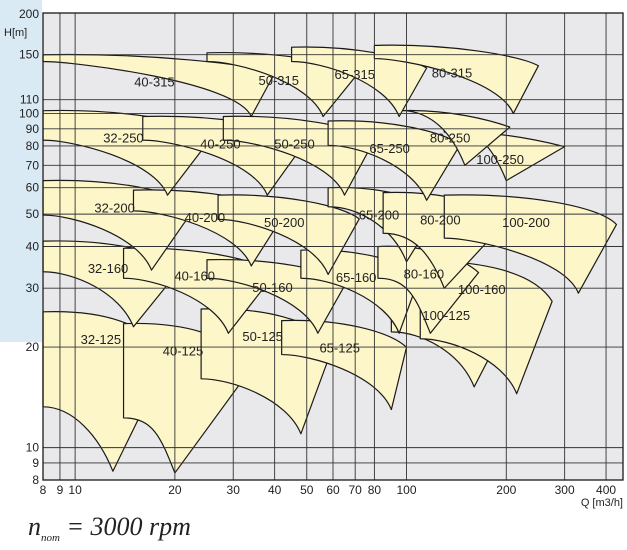 The width and height of the screenshot is (627, 550). I want to click on zone-label-100-200: 100-200, so click(526, 222).